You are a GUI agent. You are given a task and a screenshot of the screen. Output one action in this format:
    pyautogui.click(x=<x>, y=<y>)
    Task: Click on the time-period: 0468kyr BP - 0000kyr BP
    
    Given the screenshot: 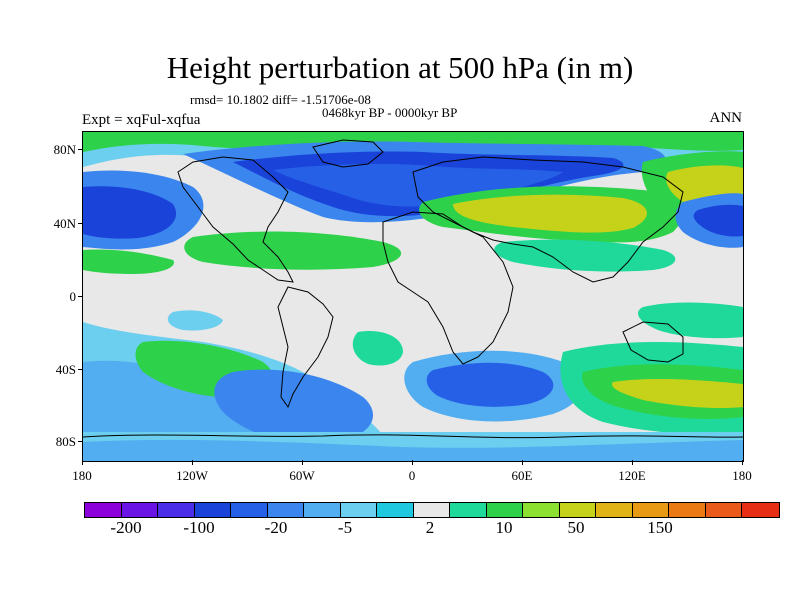 What is the action you would take?
    pyautogui.click(x=390, y=112)
    